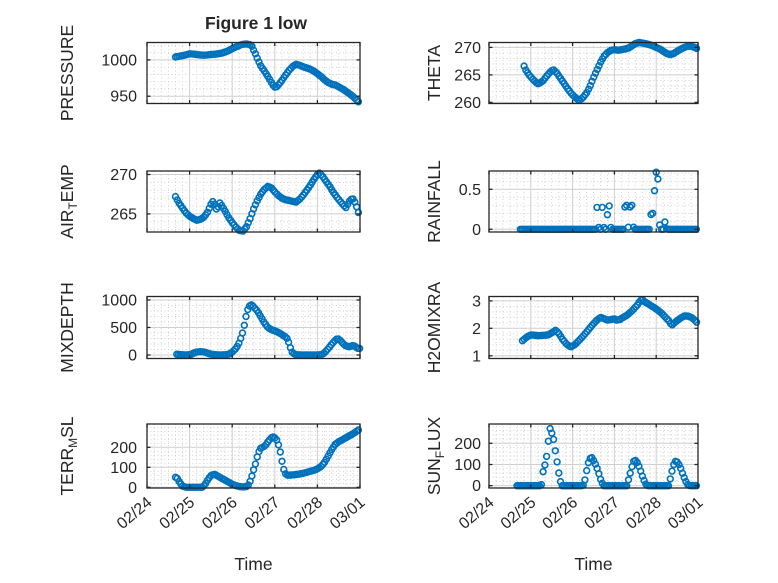 The image size is (778, 583). Describe the element at coordinates (476, 301) in the screenshot. I see `y-tick-label: 3` at that location.